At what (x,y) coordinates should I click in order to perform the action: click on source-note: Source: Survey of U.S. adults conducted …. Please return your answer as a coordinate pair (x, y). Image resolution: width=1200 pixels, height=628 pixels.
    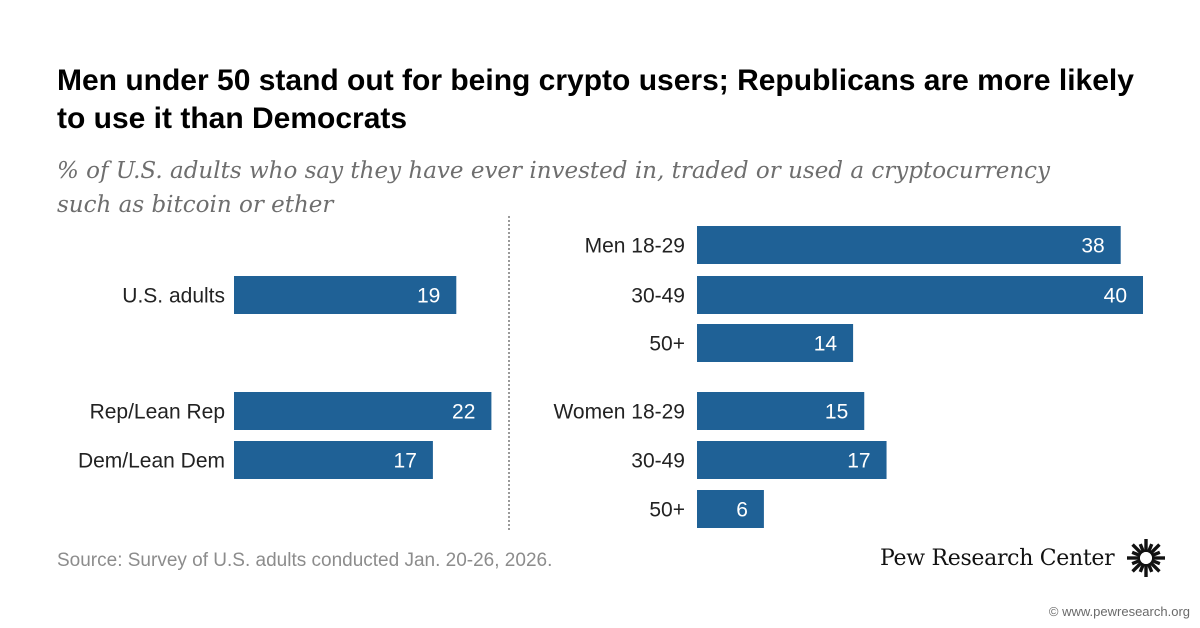
    Looking at the image, I should click on (305, 560).